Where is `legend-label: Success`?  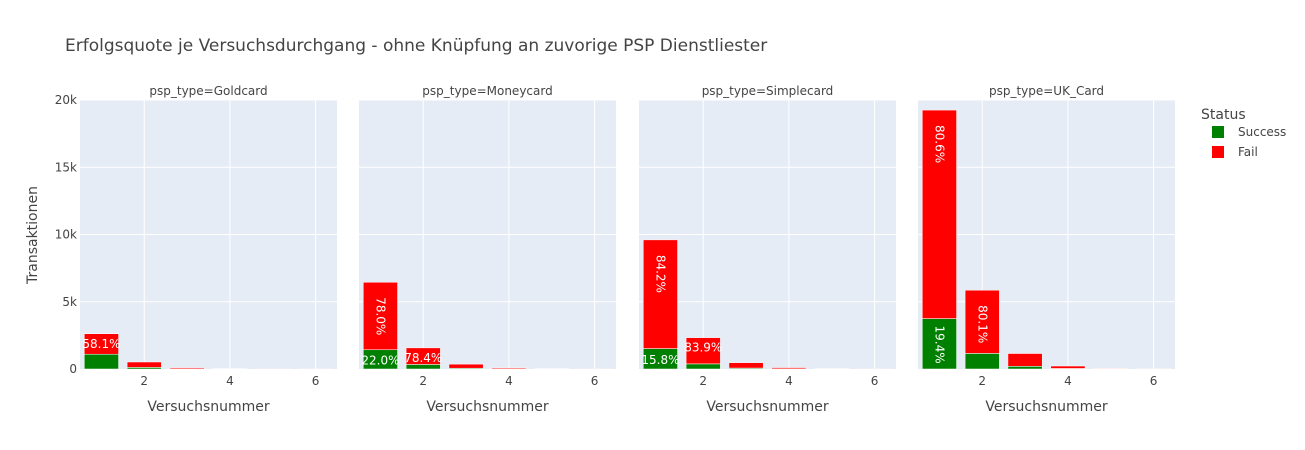
legend-label: Success is located at coordinates (1262, 132).